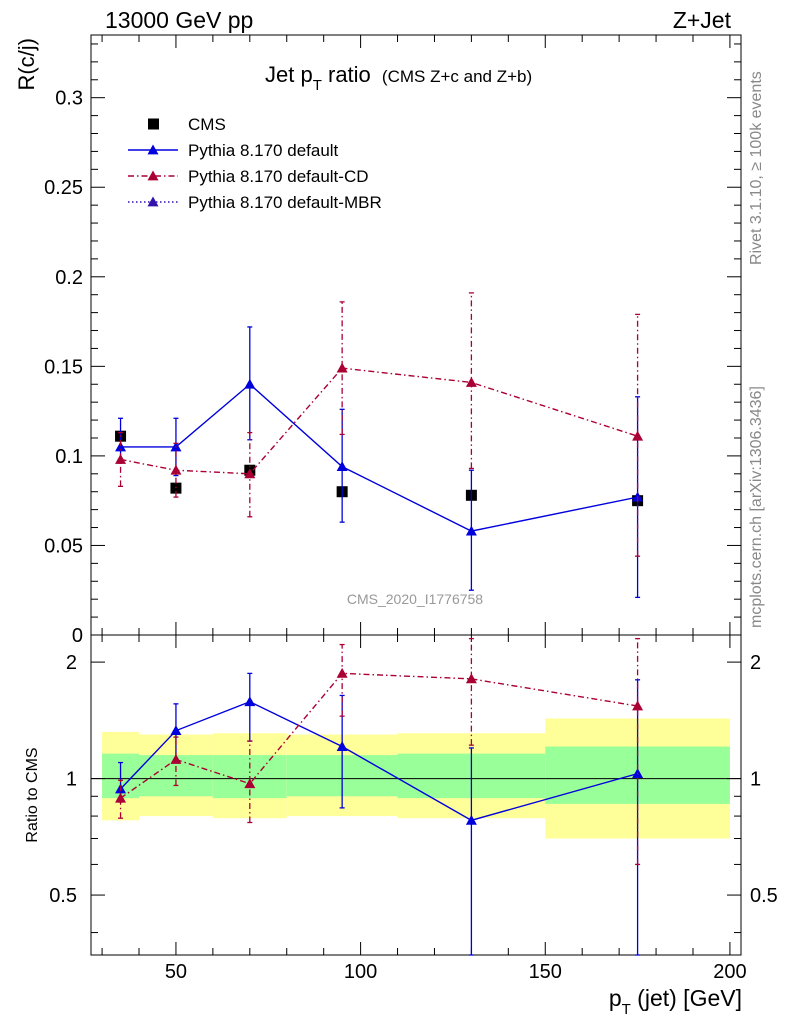 The image size is (786, 1024). Describe the element at coordinates (63, 367) in the screenshot. I see `y-tick-label: 0.15` at that location.